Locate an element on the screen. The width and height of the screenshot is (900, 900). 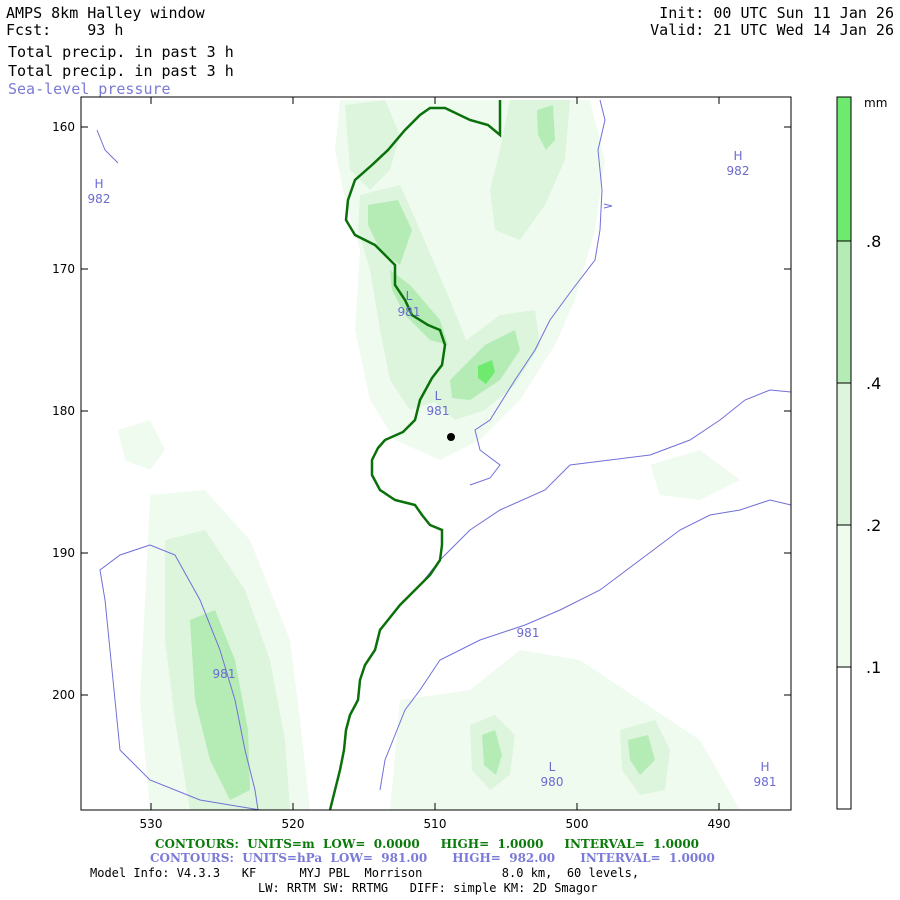
l-value-upper: 981 is located at coordinates (409, 312).